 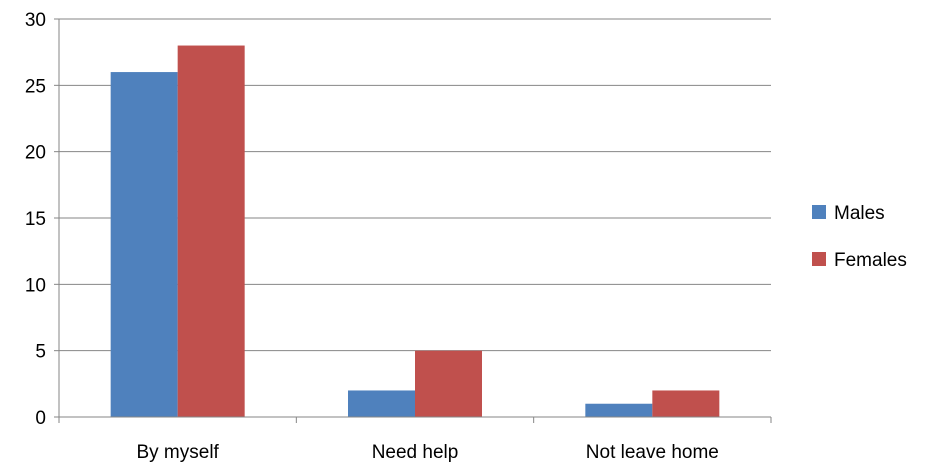 What do you see at coordinates (652, 452) in the screenshot?
I see `x-category-label: Not leave home` at bounding box center [652, 452].